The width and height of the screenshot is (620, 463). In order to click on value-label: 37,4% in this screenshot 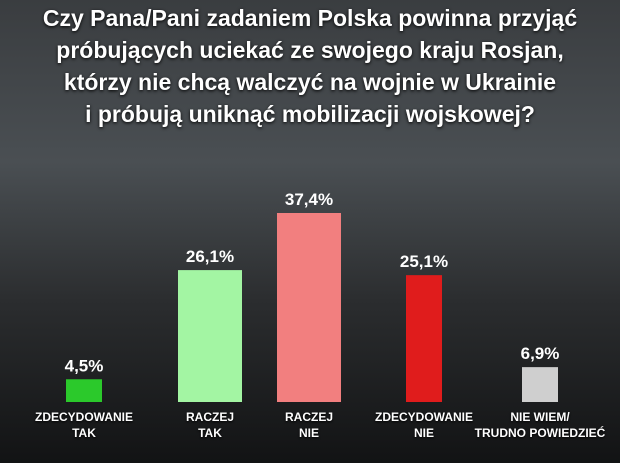, I will do `click(309, 199)`.